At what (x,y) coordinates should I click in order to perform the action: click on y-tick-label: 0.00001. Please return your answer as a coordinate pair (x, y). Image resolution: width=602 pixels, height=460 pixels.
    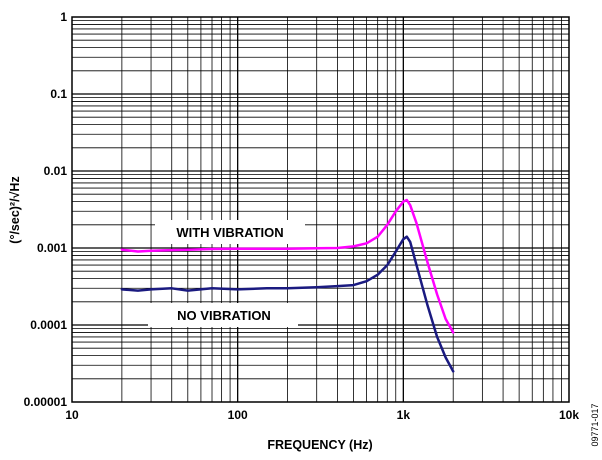
    Looking at the image, I should click on (46, 402).